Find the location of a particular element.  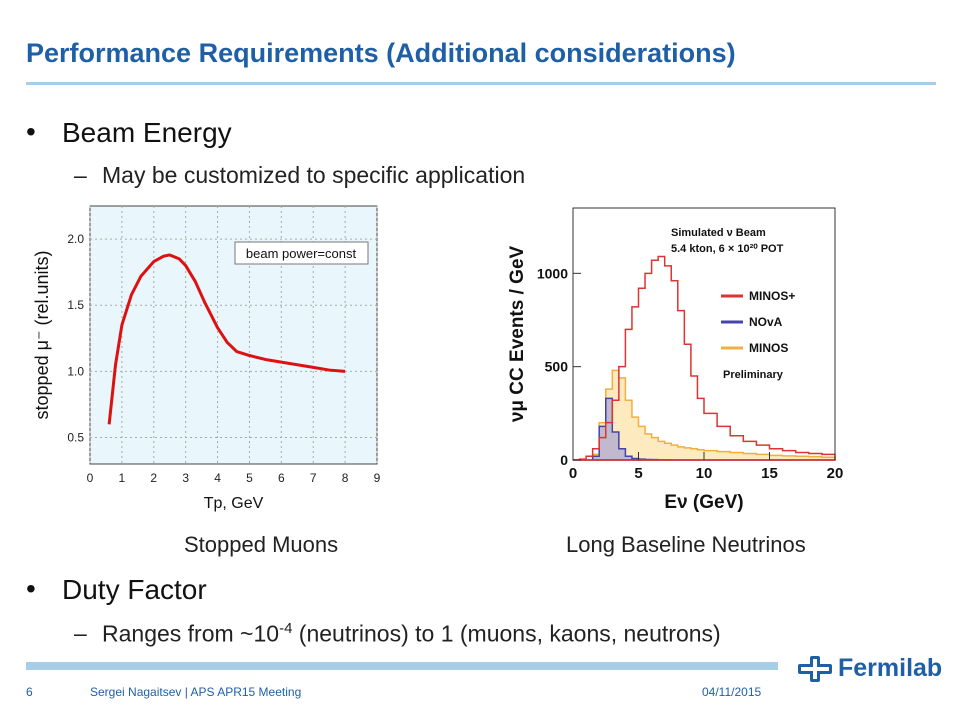

annotation-preliminary: Preliminary is located at coordinates (753, 375).